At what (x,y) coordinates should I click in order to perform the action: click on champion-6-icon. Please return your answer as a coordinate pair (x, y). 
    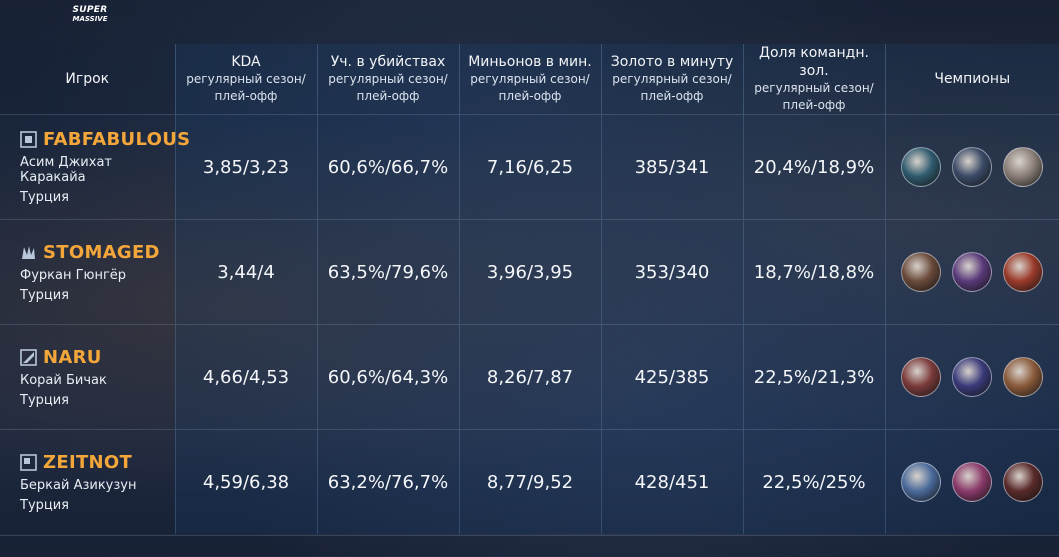
    Looking at the image, I should click on (1023, 272).